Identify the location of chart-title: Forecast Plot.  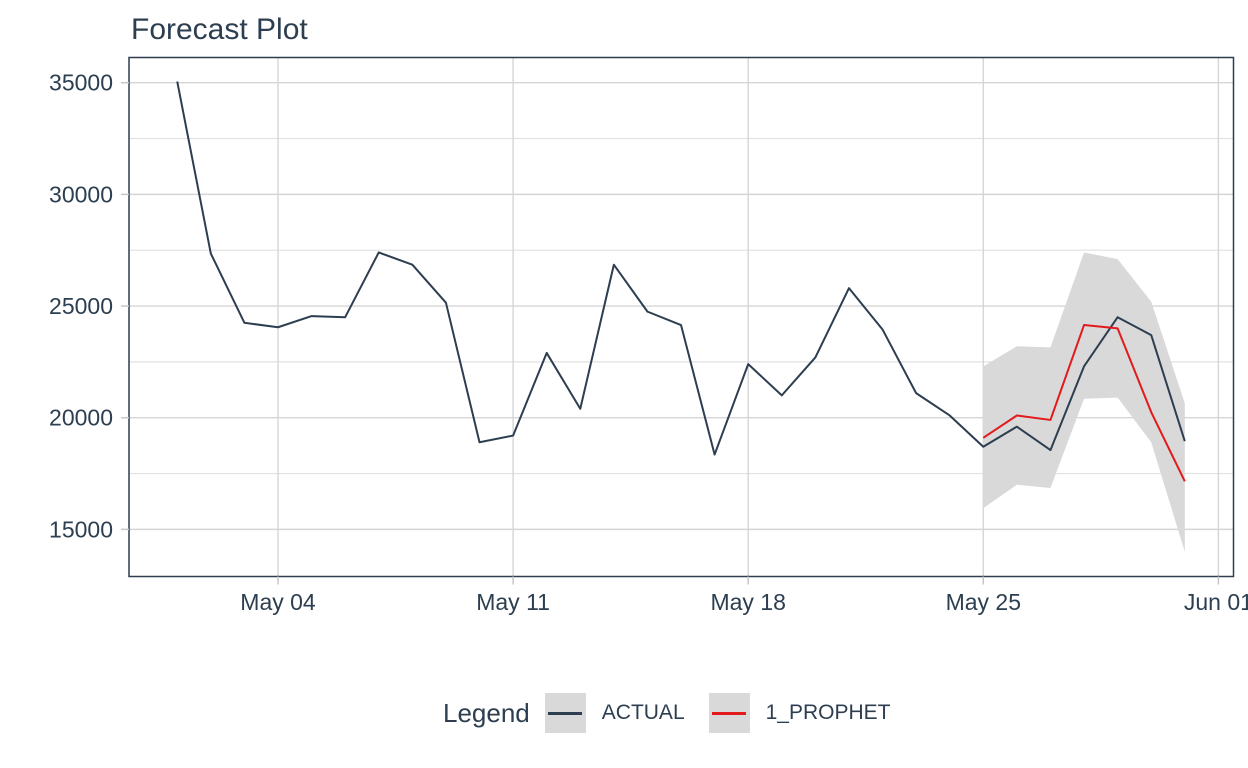
(219, 29).